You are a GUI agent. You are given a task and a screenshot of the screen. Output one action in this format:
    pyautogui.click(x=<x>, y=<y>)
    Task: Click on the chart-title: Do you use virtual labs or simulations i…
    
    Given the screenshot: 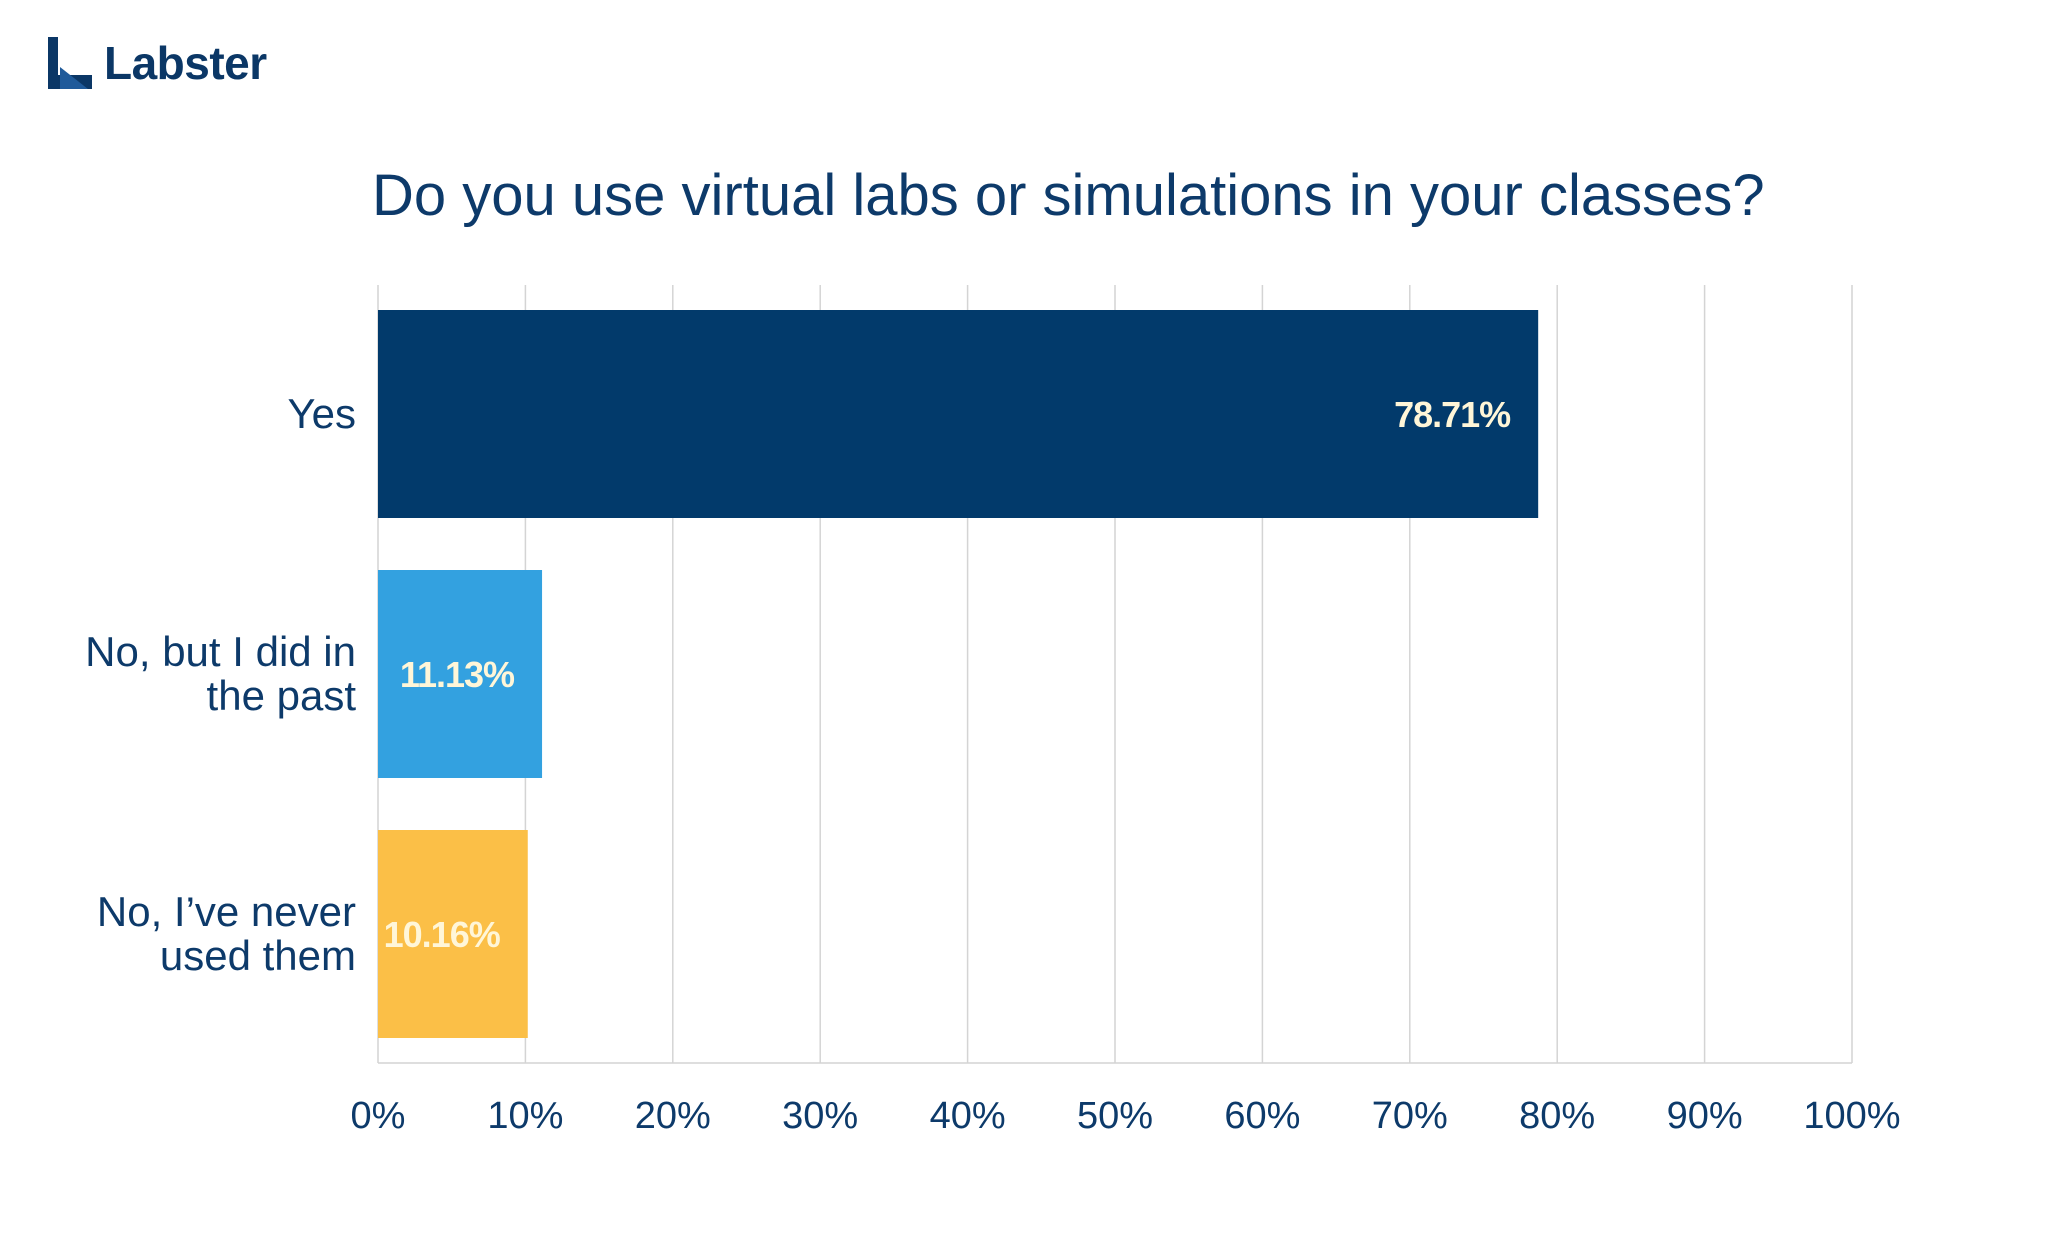 What is the action you would take?
    pyautogui.click(x=1068, y=195)
    